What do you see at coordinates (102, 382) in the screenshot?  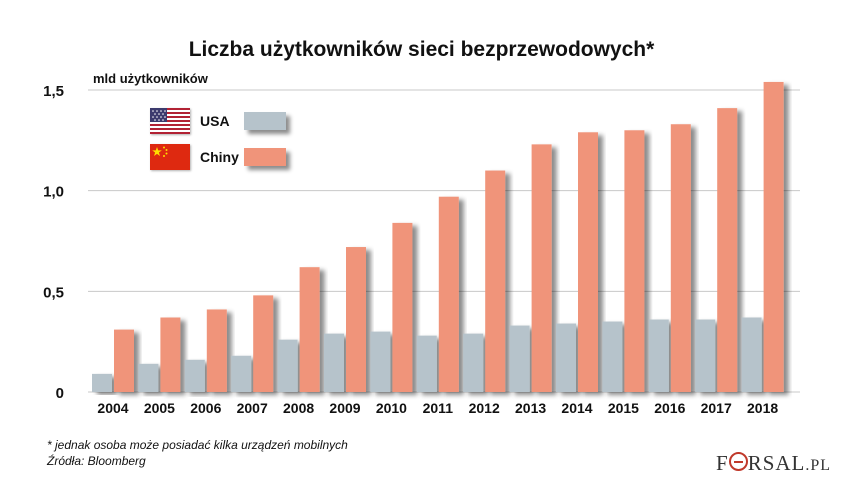 I see `bar-usa-2004` at bounding box center [102, 382].